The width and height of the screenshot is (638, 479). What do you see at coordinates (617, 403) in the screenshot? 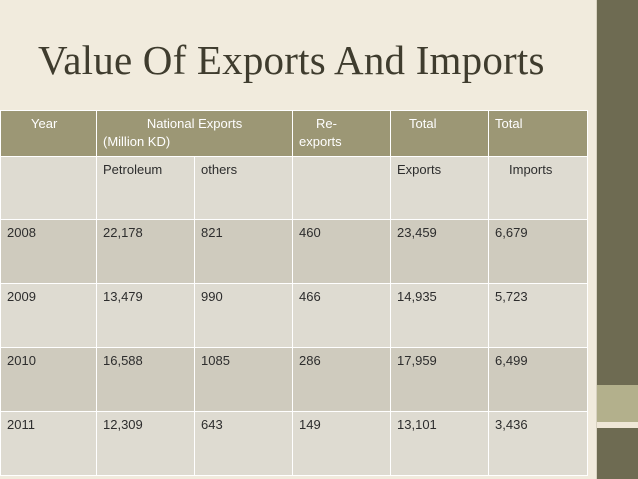
I see `side-bar-middle` at bounding box center [617, 403].